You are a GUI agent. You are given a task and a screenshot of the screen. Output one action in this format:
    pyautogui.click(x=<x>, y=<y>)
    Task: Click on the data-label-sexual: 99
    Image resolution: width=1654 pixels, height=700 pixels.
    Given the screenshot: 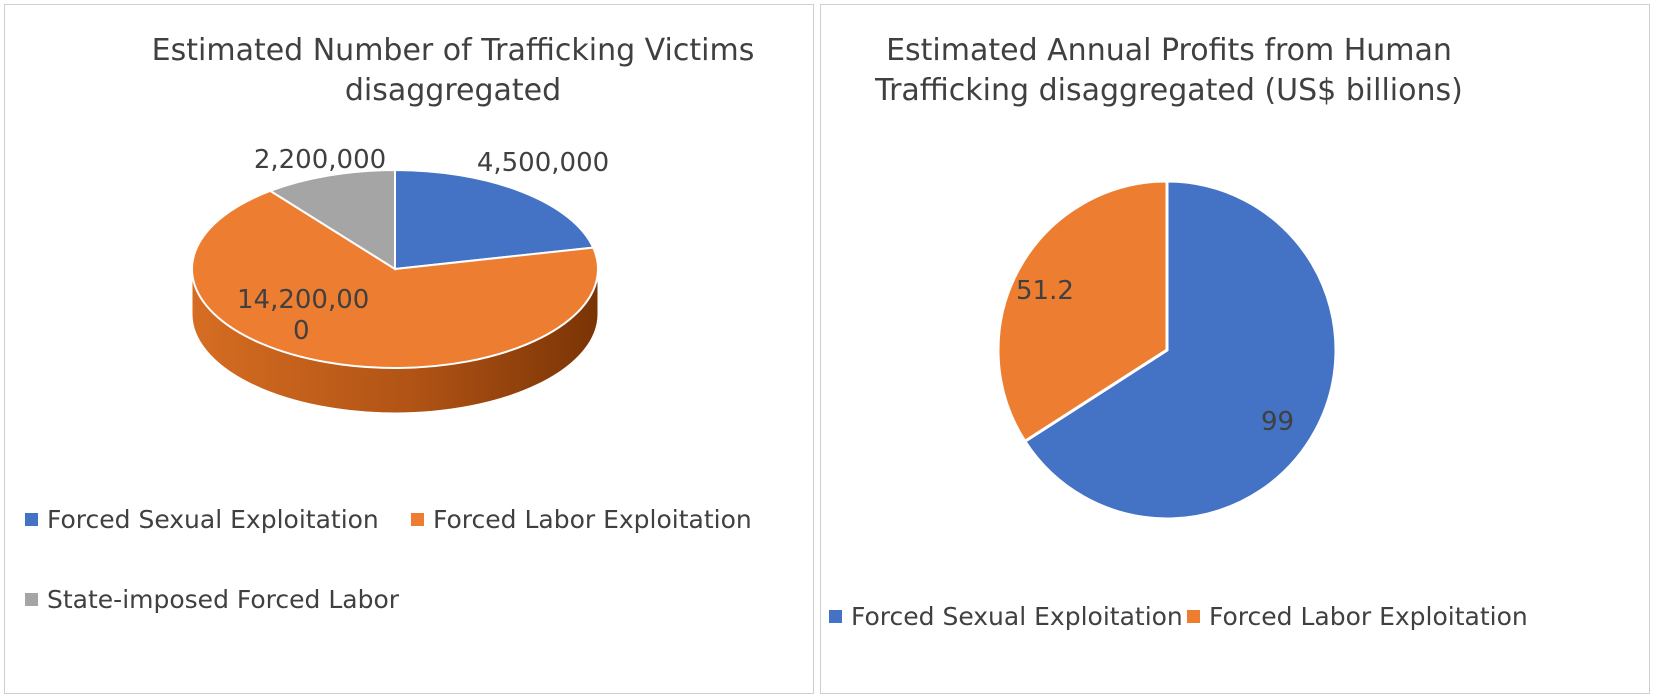 What is the action you would take?
    pyautogui.click(x=1277, y=422)
    